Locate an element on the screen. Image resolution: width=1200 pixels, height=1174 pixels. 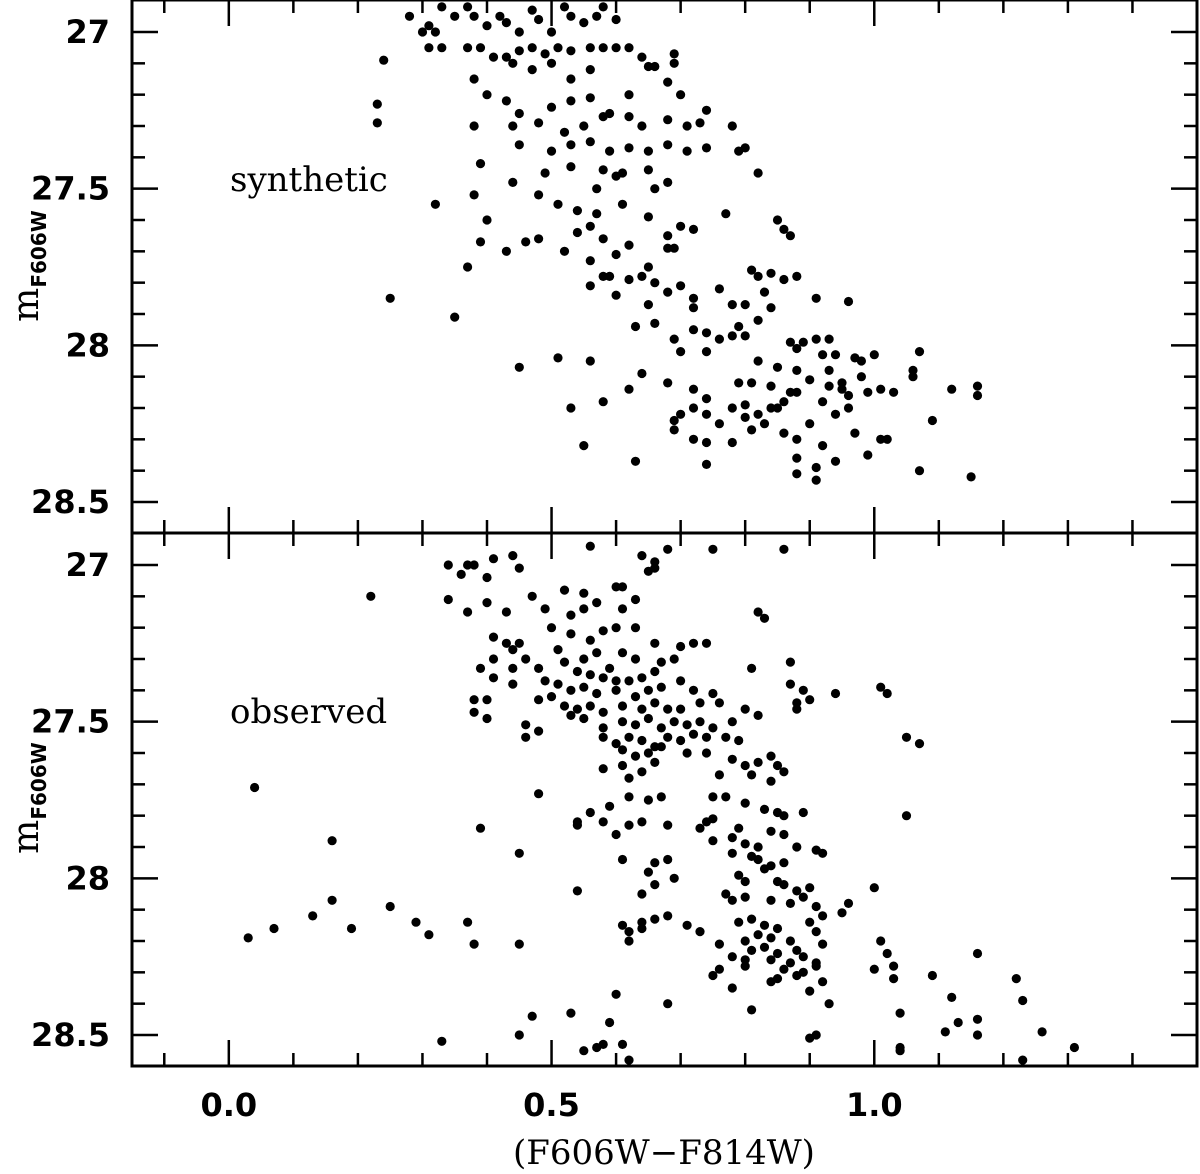
observed-ytick-label: 28.5 is located at coordinates (70, 1035).